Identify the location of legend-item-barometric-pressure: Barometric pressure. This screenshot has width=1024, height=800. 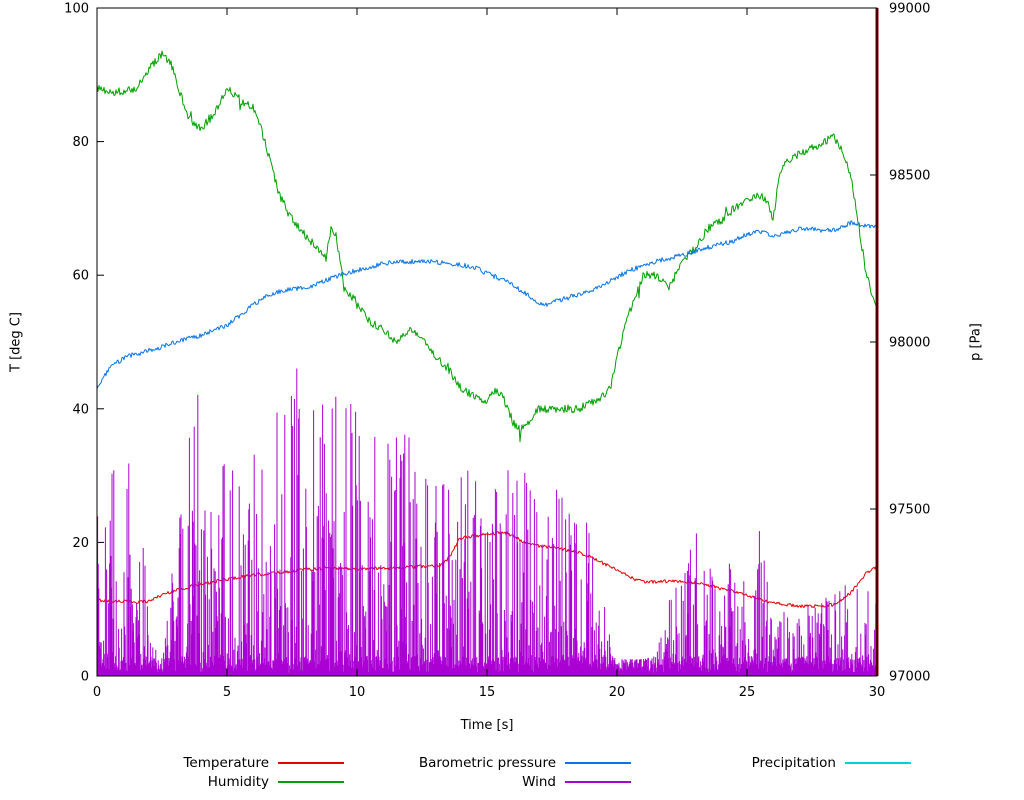
(468, 762).